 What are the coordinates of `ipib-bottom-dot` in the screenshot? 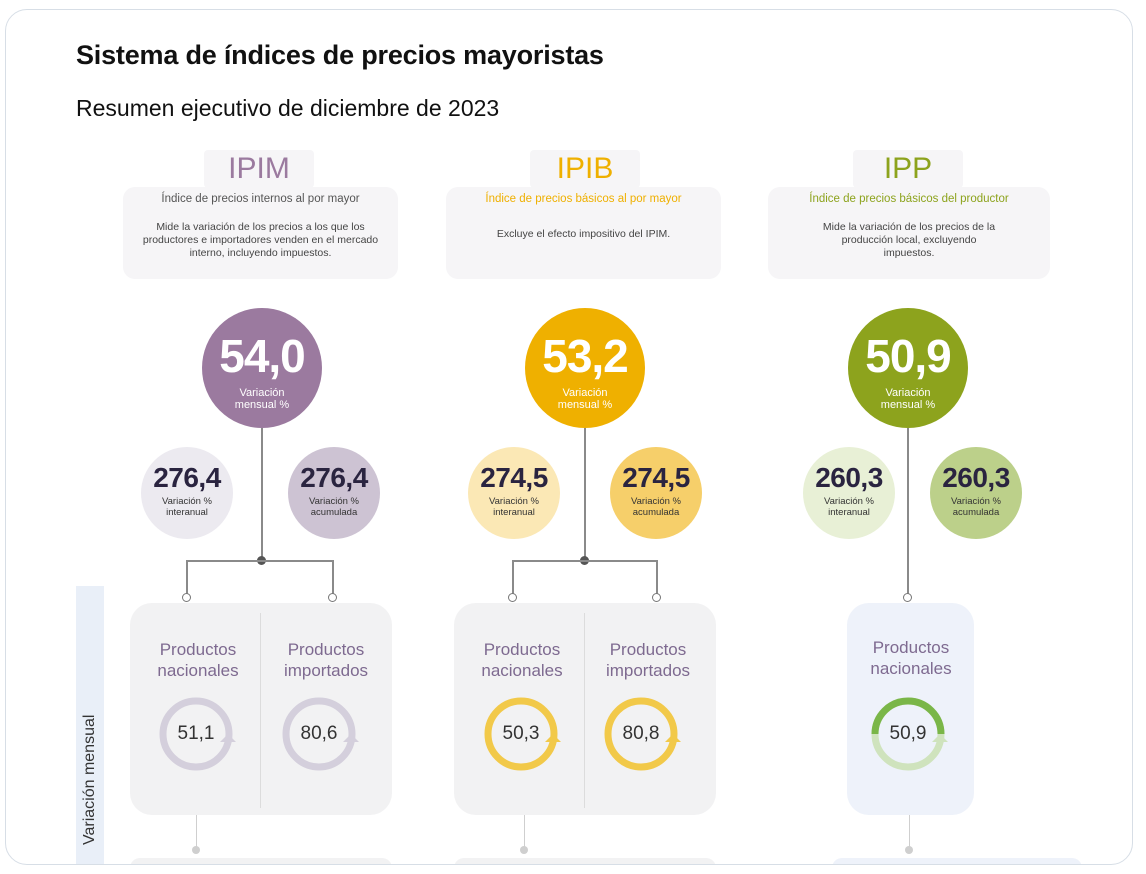 It's located at (524, 850).